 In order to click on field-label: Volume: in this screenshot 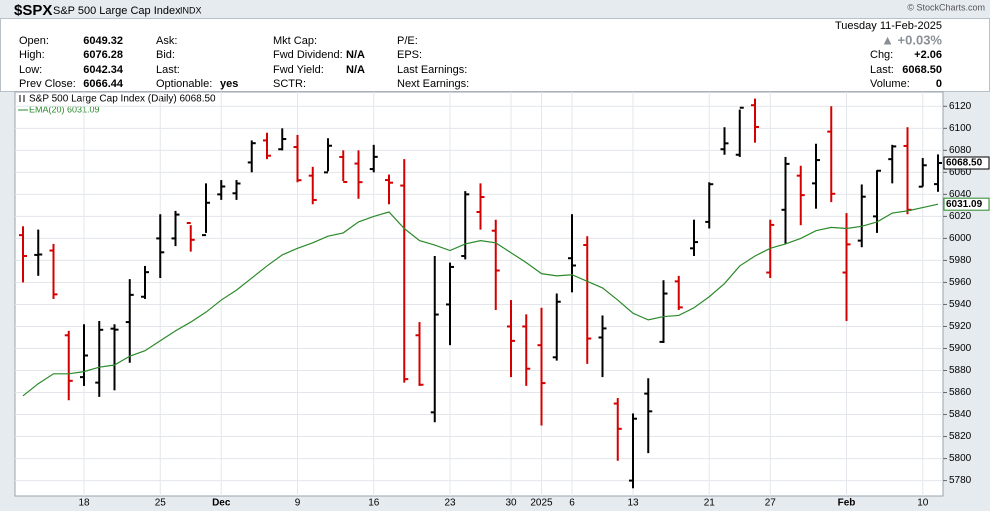, I will do `click(890, 84)`.